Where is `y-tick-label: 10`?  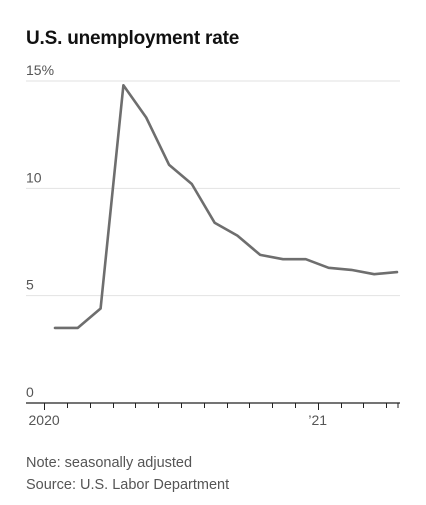 y-tick-label: 10 is located at coordinates (34, 177).